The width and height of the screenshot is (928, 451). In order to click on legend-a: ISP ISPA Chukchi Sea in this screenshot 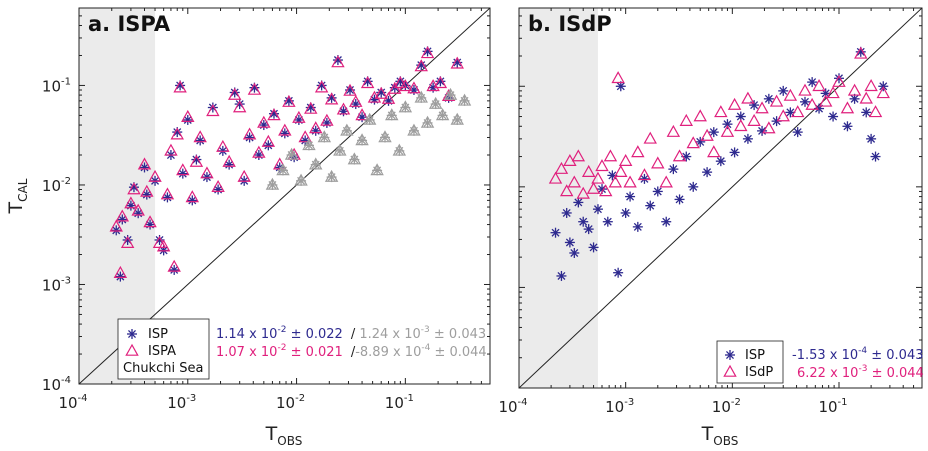, I will do `click(163, 349)`.